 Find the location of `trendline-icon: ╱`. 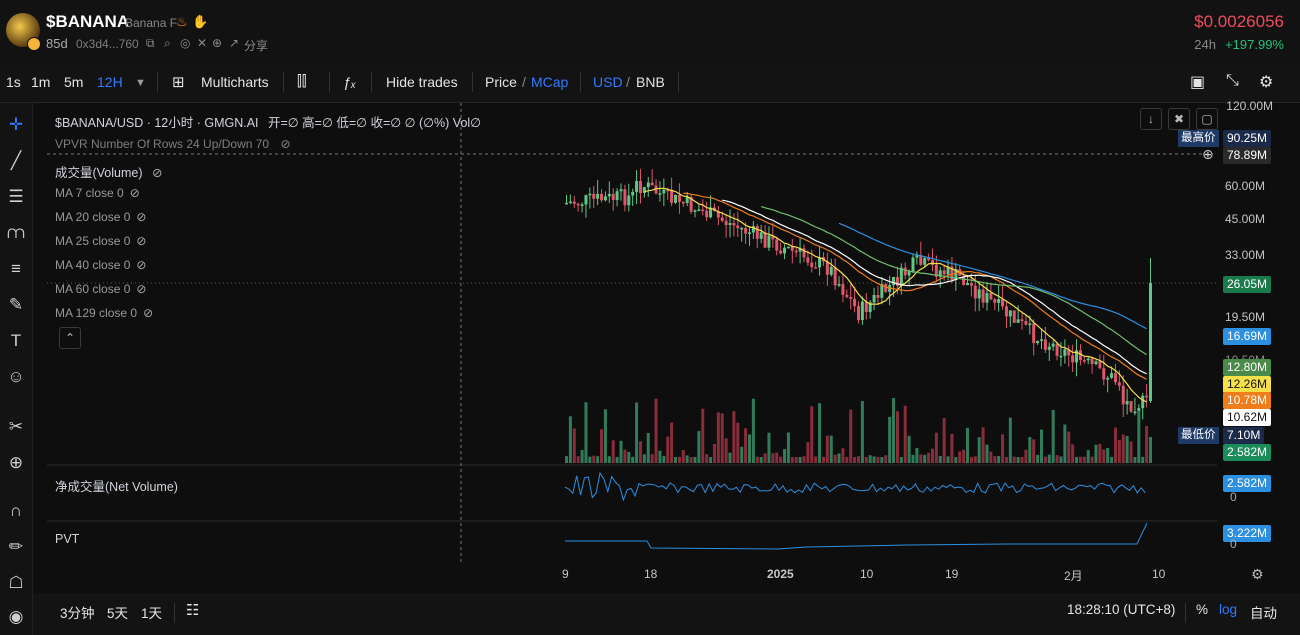

trendline-icon: ╱ is located at coordinates (16, 160).